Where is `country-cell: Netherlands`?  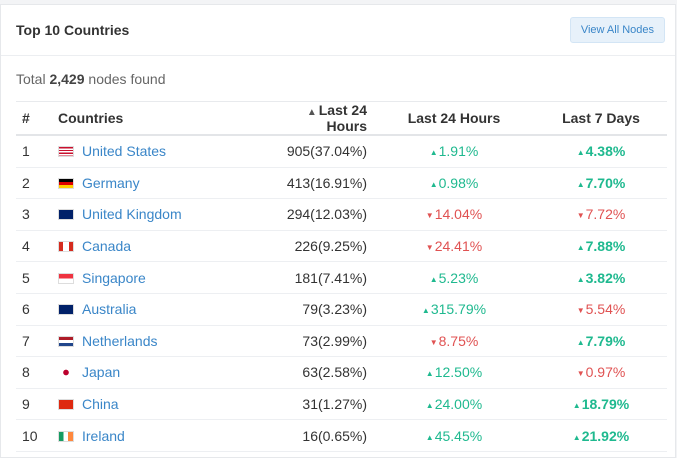
country-cell: Netherlands is located at coordinates (163, 341).